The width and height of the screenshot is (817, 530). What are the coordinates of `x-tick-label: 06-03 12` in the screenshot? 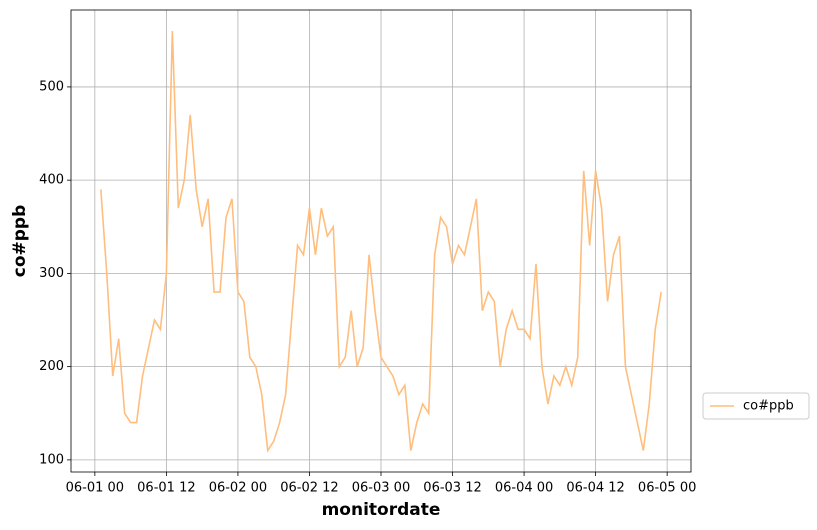 It's located at (452, 488).